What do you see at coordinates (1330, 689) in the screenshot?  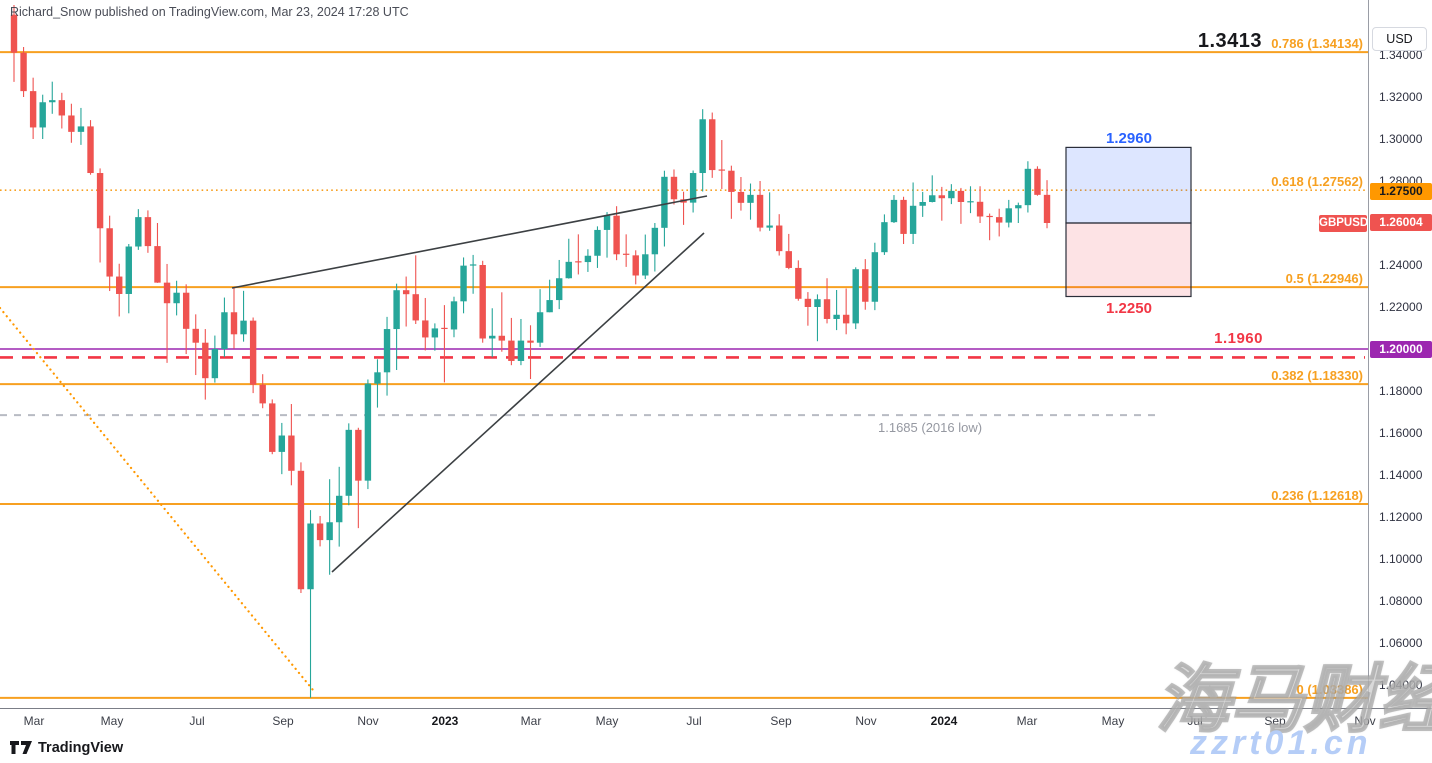 I see `fib-level-label: 0 (1.03386)` at bounding box center [1330, 689].